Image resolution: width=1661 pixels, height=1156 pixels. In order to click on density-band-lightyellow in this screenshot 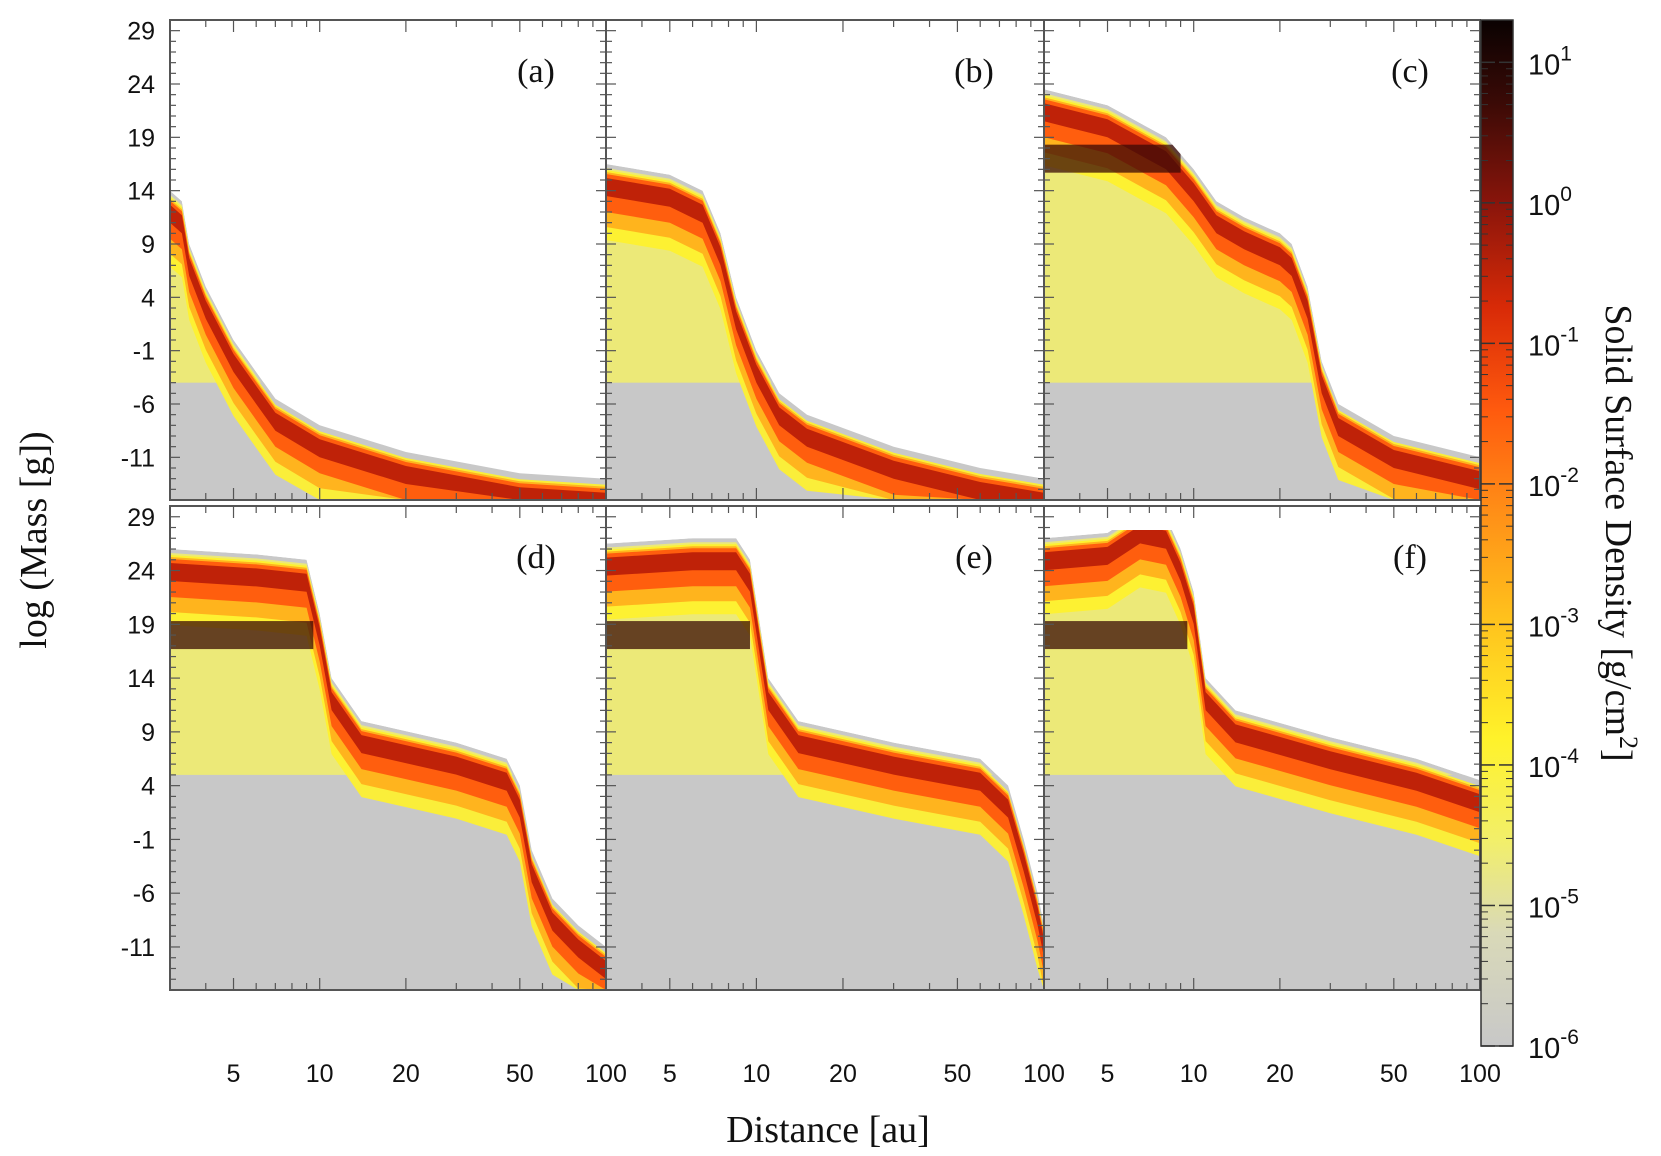, I will do `click(1262, 298)`.